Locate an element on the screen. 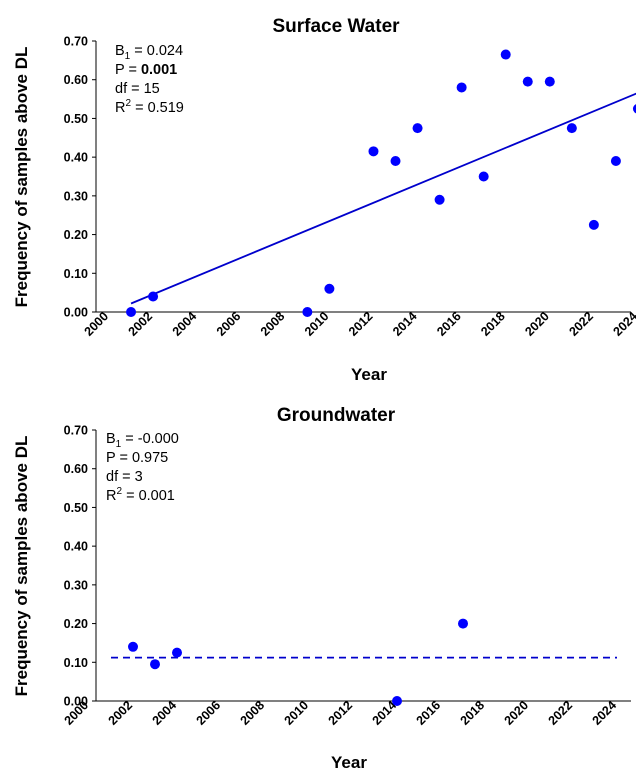 This screenshot has height=769, width=636. stat-df: df = 15 is located at coordinates (137, 89).